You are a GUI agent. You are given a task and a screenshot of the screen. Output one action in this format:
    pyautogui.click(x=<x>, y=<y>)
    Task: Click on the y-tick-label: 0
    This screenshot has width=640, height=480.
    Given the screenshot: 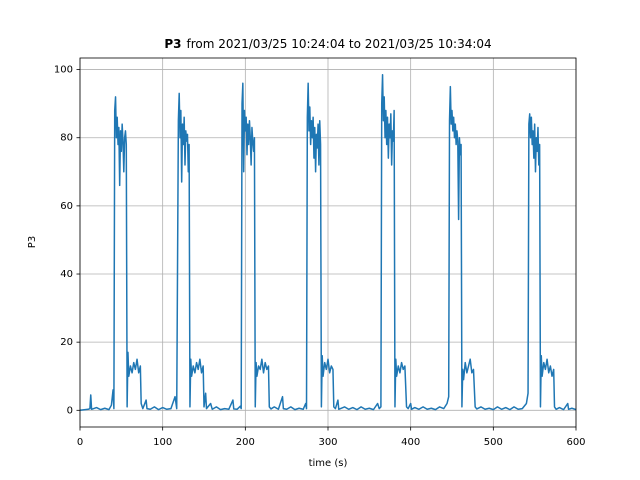 What is the action you would take?
    pyautogui.click(x=70, y=410)
    